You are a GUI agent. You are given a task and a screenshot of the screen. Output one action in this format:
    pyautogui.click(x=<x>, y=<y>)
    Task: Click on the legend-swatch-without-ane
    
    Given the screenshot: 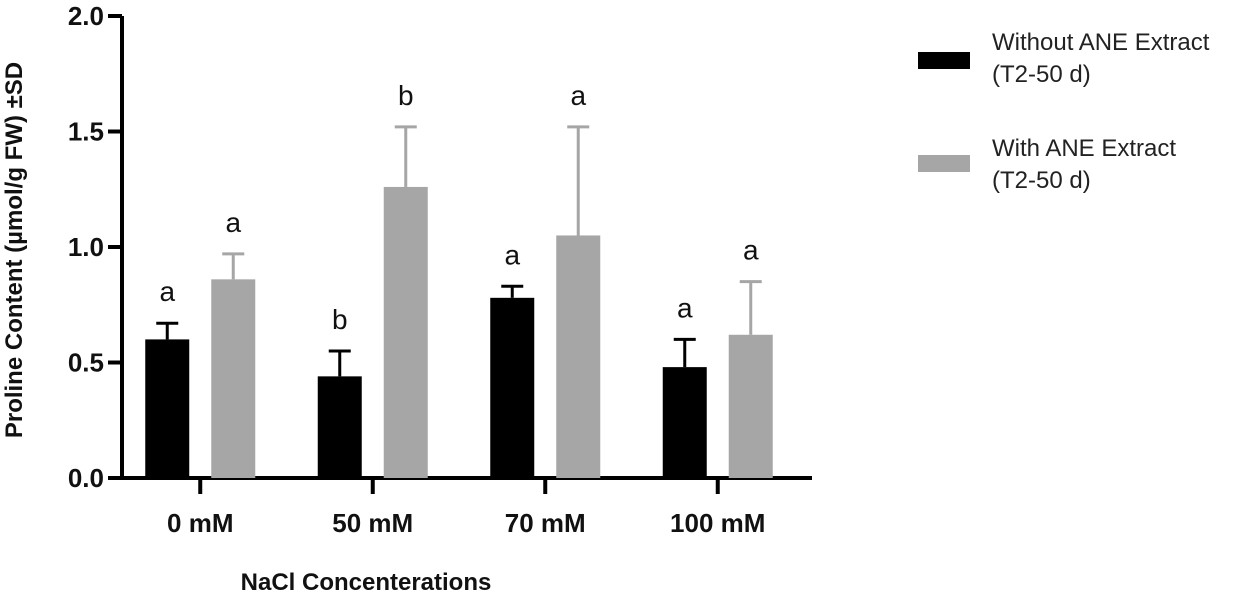 What is the action you would take?
    pyautogui.click(x=944, y=60)
    